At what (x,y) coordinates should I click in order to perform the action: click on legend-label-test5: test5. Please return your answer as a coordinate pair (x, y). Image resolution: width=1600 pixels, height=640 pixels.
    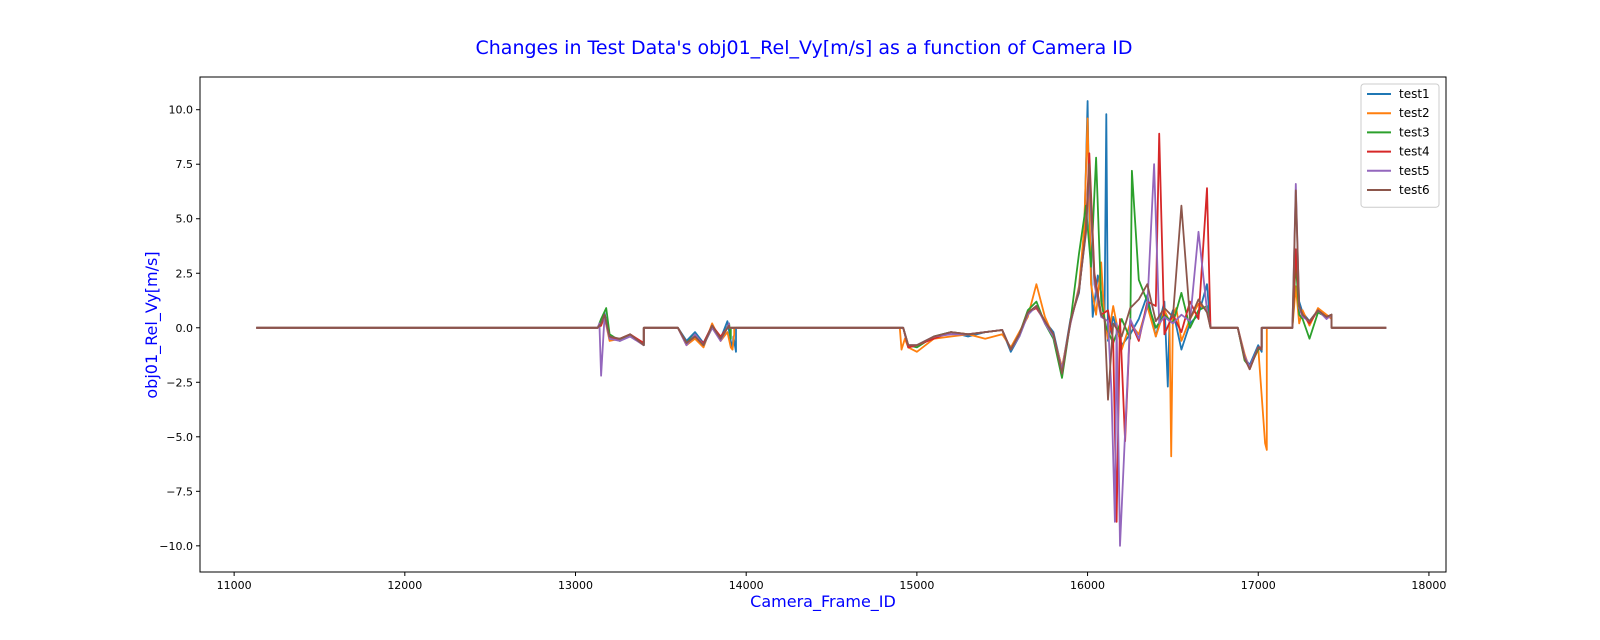
    Looking at the image, I should click on (1414, 171).